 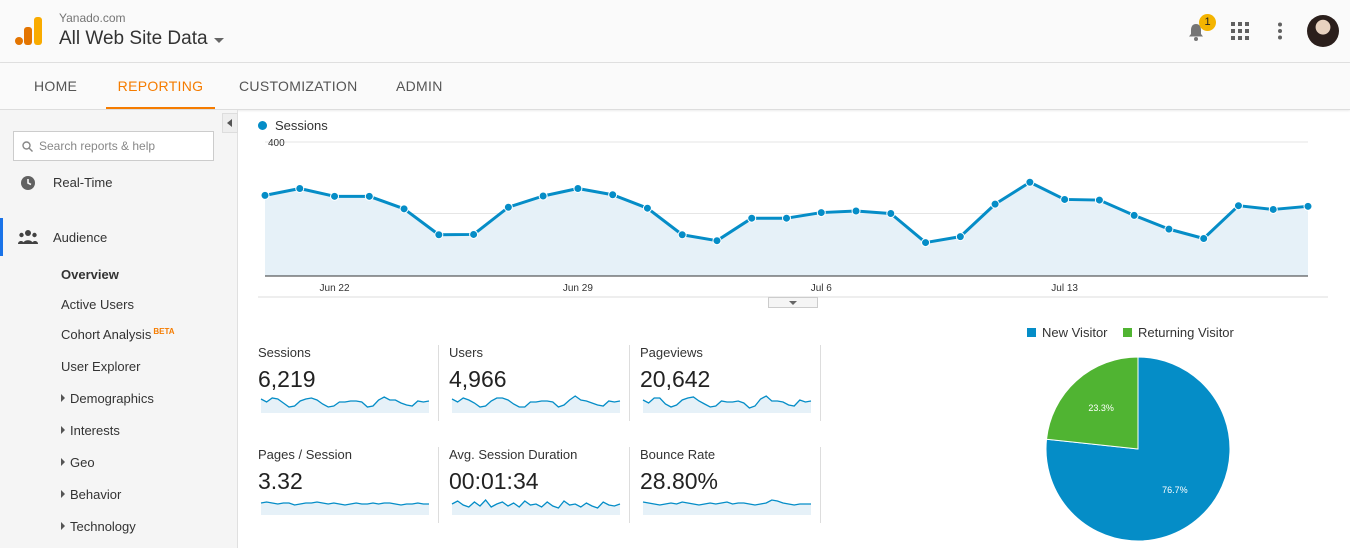 What do you see at coordinates (83, 182) in the screenshot?
I see `sidebar-item-realtime: Real-Time` at bounding box center [83, 182].